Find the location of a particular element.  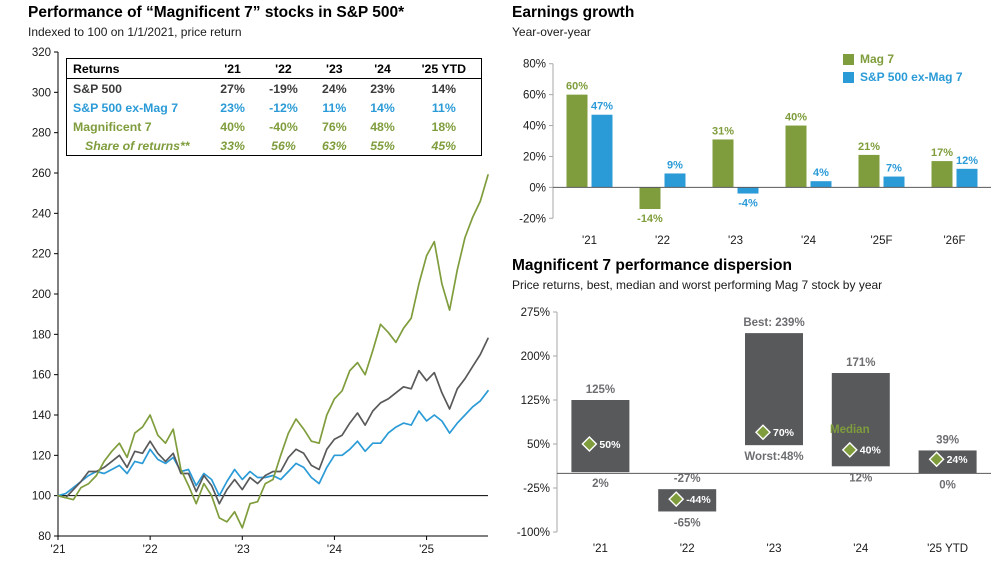

best-label: -27% is located at coordinates (687, 479).